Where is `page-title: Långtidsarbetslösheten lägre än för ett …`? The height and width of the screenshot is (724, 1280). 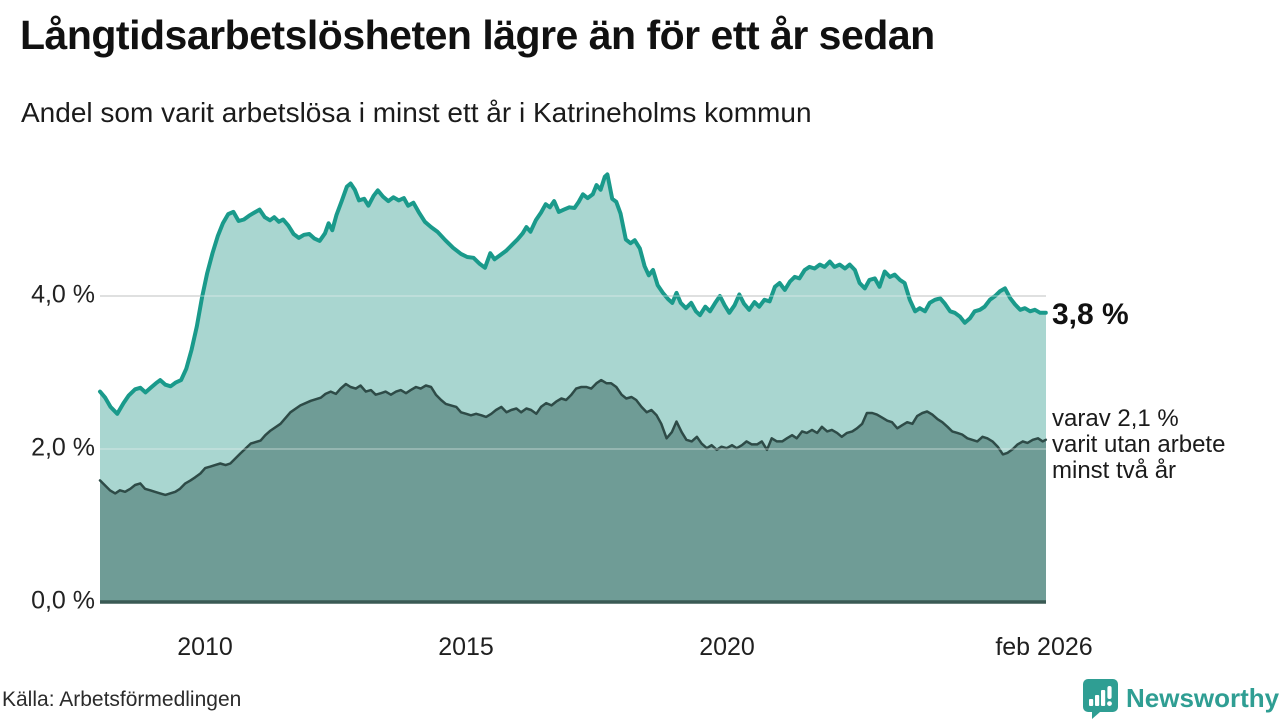 page-title: Långtidsarbetslösheten lägre än för ett … is located at coordinates (477, 35).